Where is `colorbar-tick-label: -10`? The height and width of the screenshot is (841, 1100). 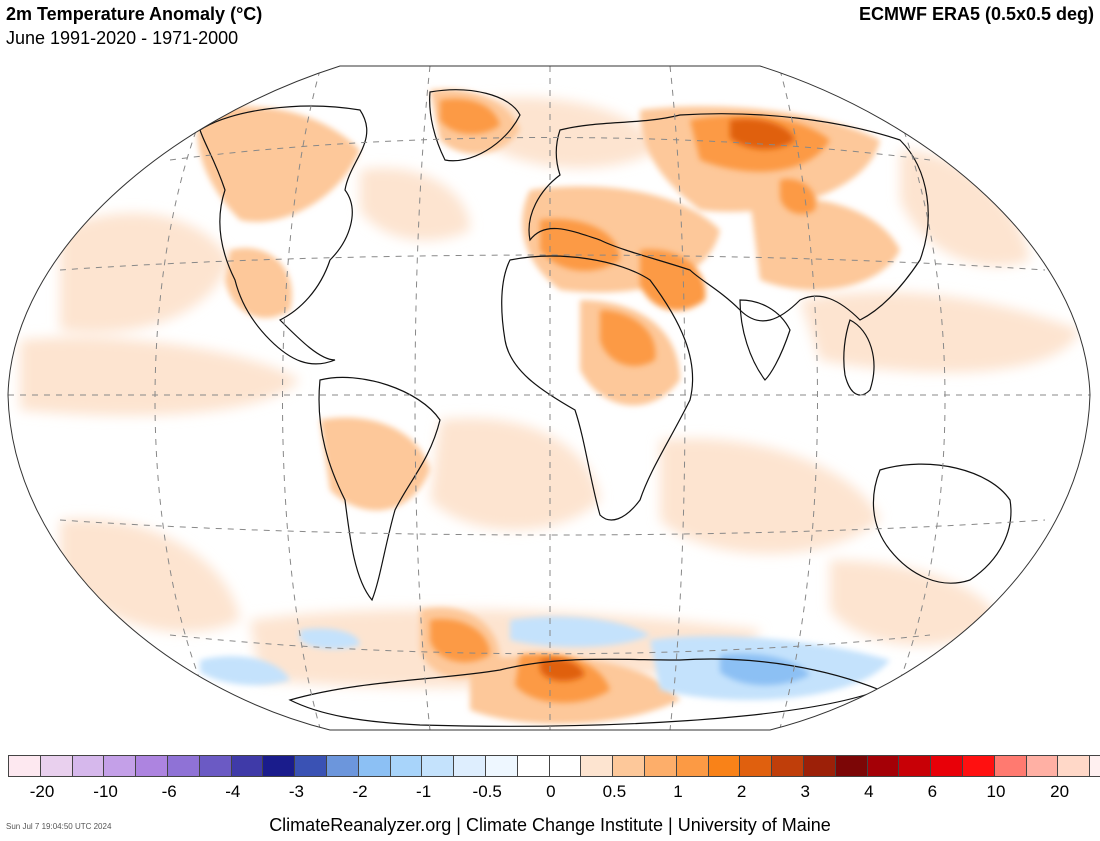 colorbar-tick-label: -10 is located at coordinates (105, 791).